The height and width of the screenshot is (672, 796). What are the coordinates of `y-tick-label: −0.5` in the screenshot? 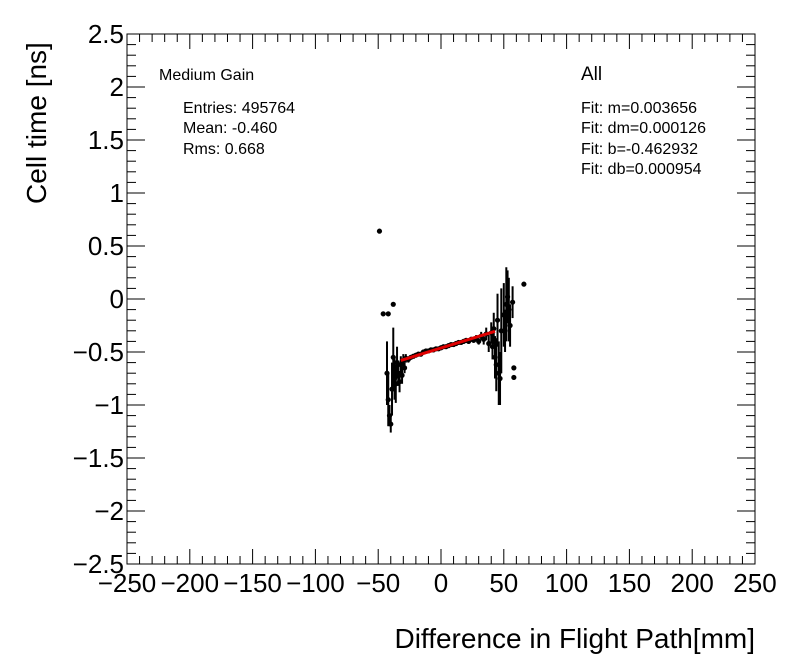 It's located at (98, 352).